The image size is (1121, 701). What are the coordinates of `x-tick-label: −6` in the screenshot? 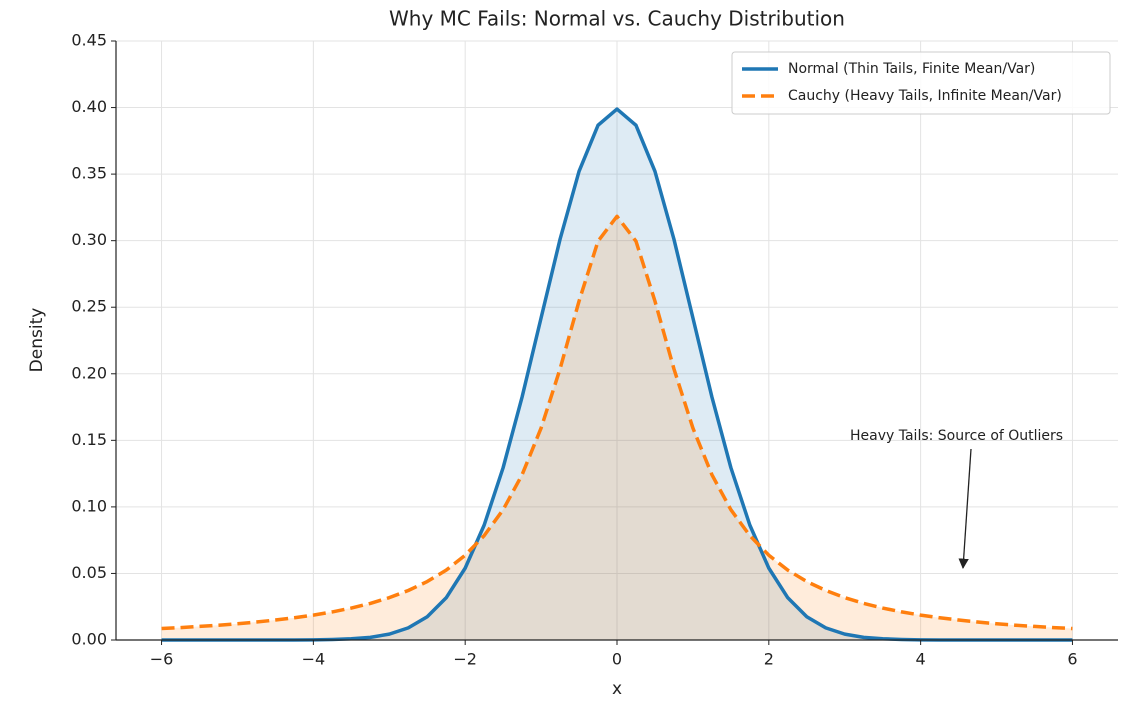 It's located at (162, 659).